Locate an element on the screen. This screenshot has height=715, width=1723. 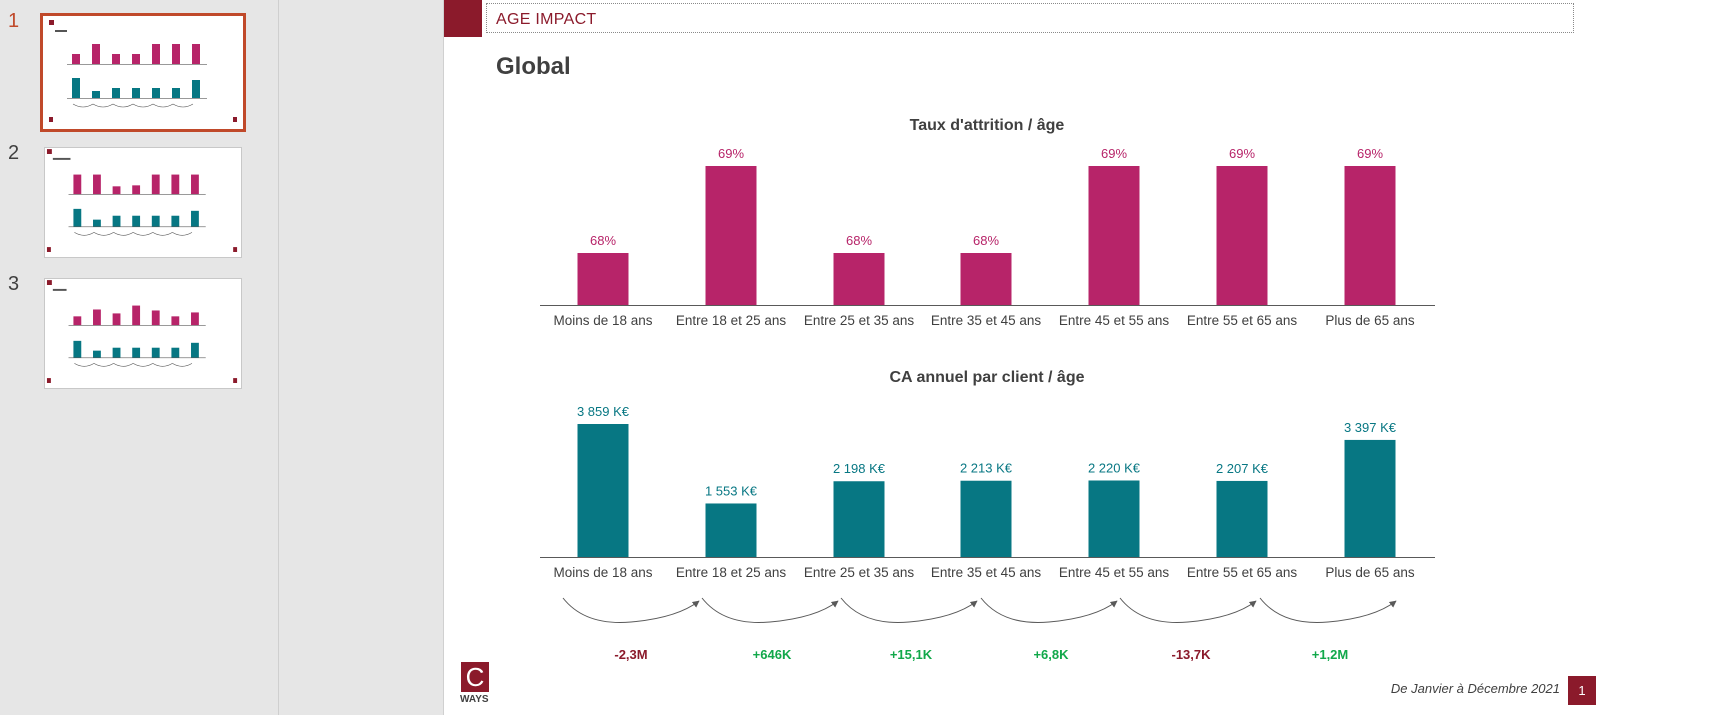
chart-1-data-label-2: 69% is located at coordinates (731, 153).